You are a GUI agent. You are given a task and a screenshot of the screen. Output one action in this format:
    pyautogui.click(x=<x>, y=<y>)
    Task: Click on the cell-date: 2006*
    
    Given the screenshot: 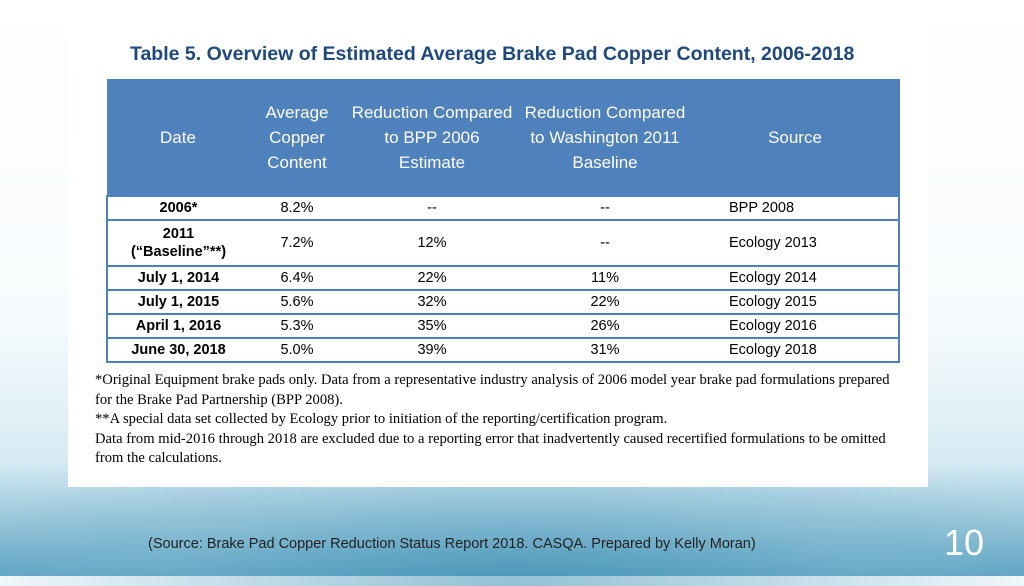 What is the action you would take?
    pyautogui.click(x=177, y=208)
    